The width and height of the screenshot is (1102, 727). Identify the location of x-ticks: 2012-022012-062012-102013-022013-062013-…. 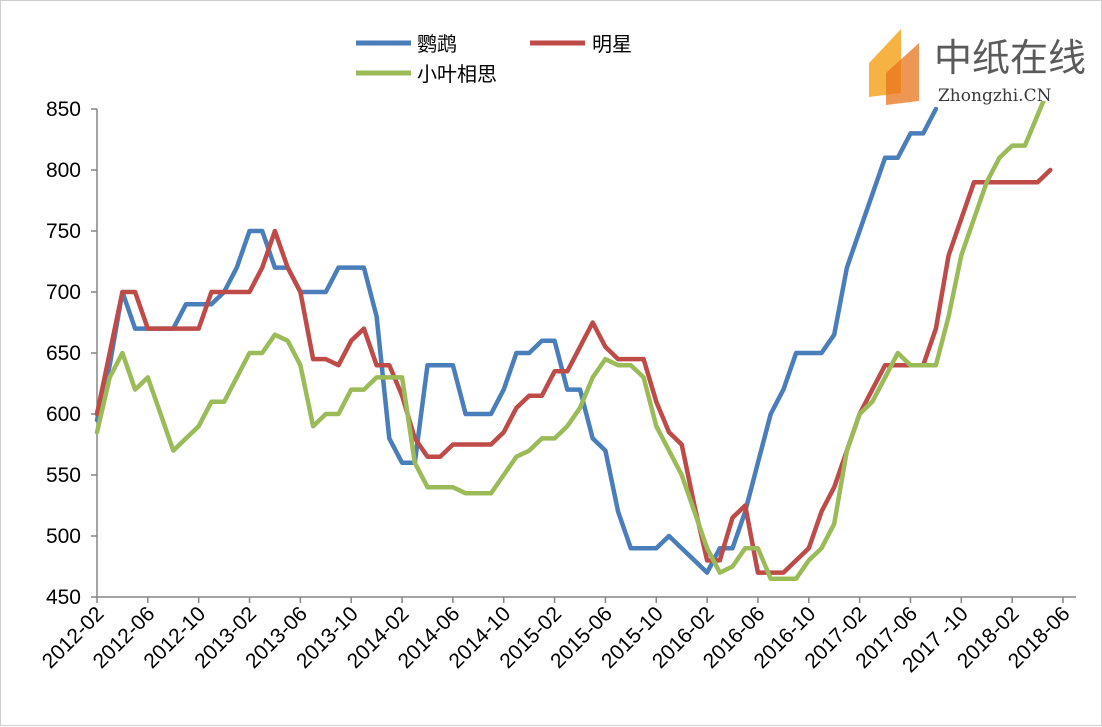
(556, 637).